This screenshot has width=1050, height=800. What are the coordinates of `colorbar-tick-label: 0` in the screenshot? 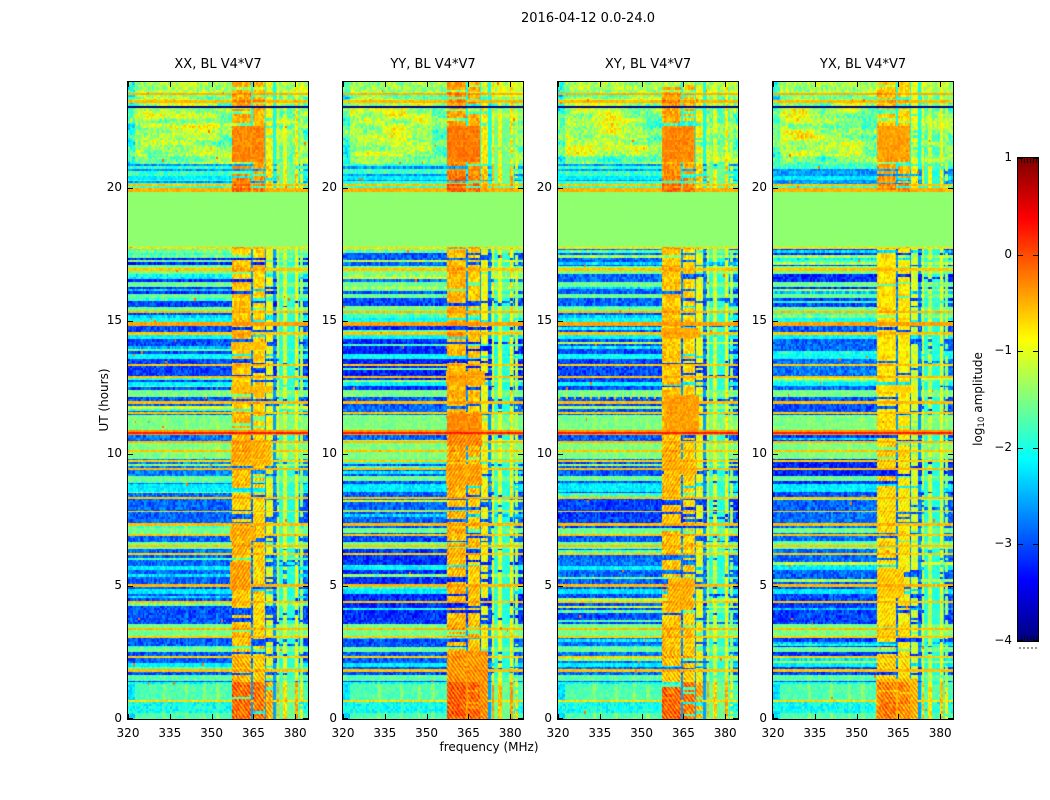 It's located at (1008, 253).